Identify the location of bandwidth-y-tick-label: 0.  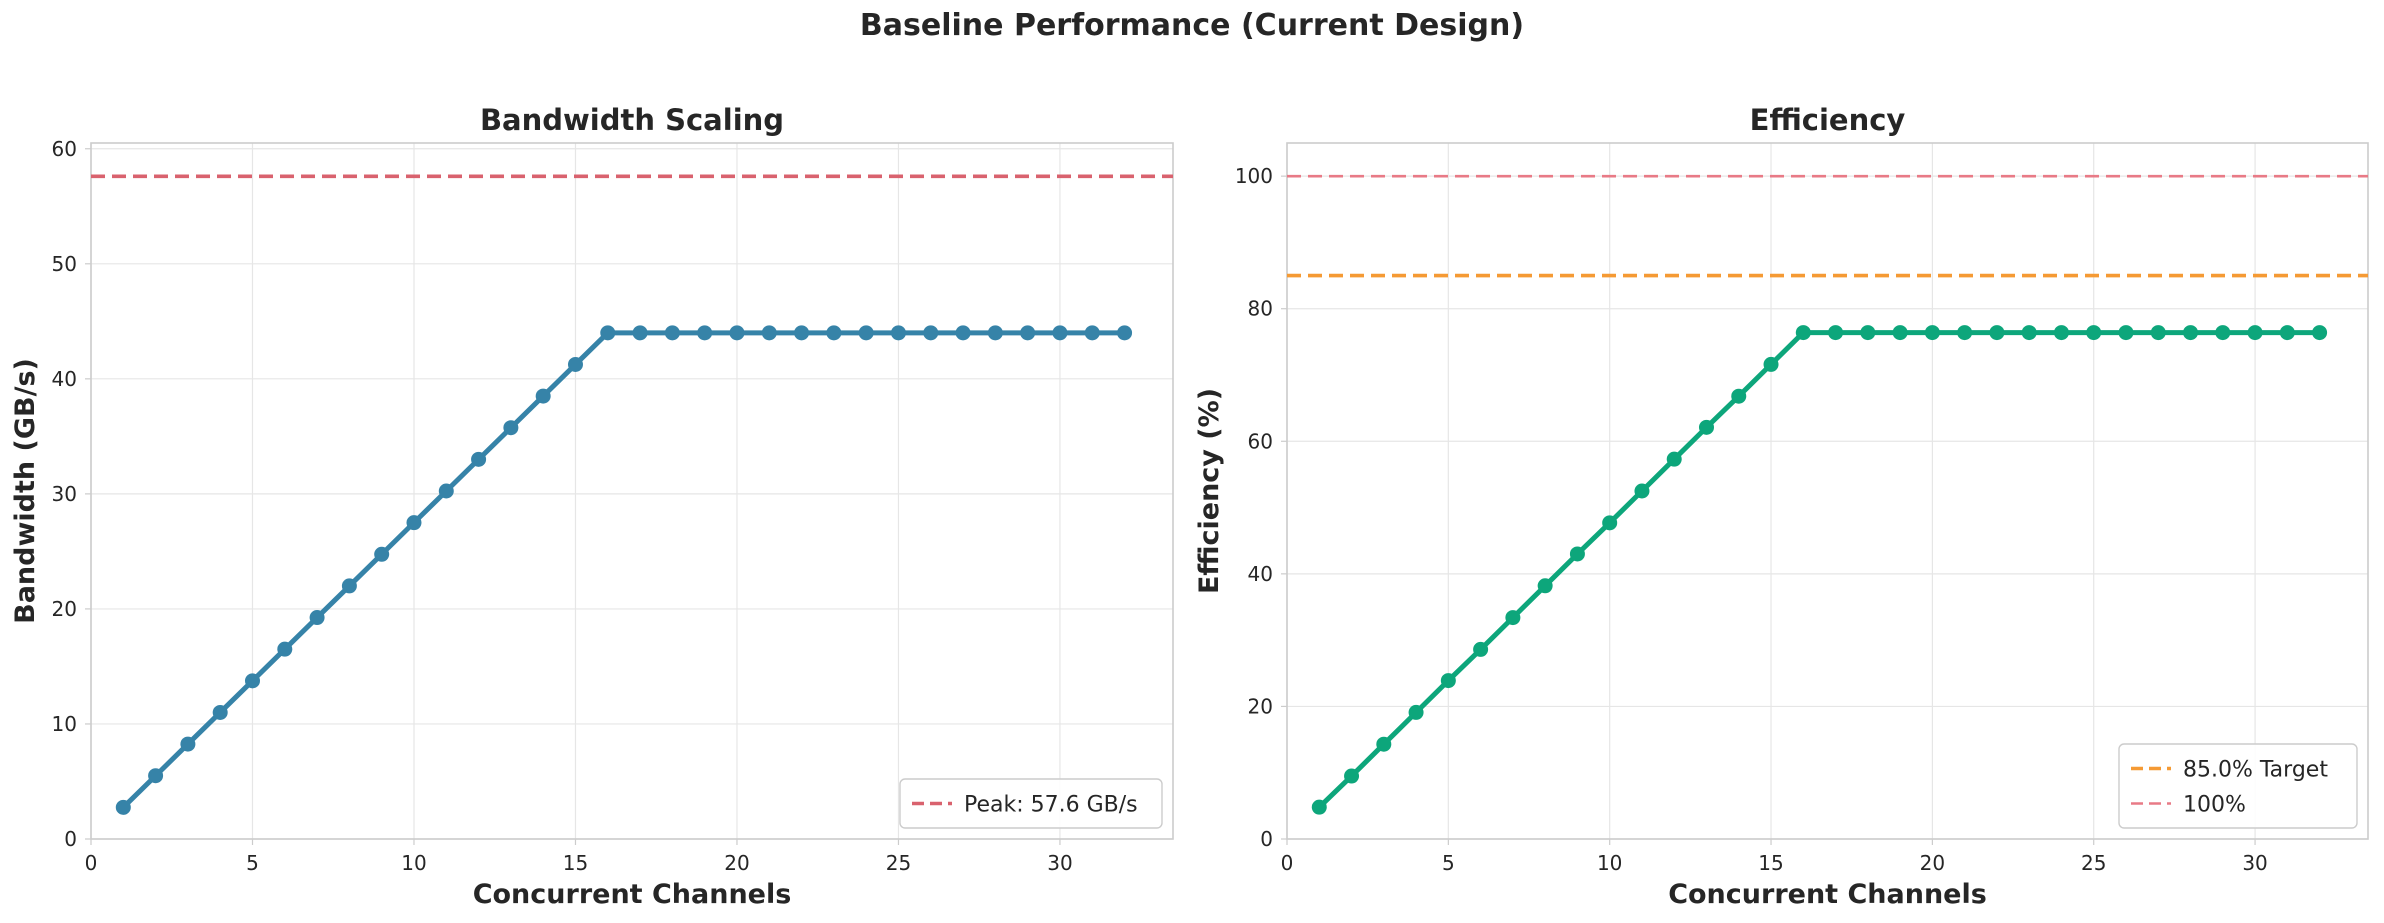
(70, 839).